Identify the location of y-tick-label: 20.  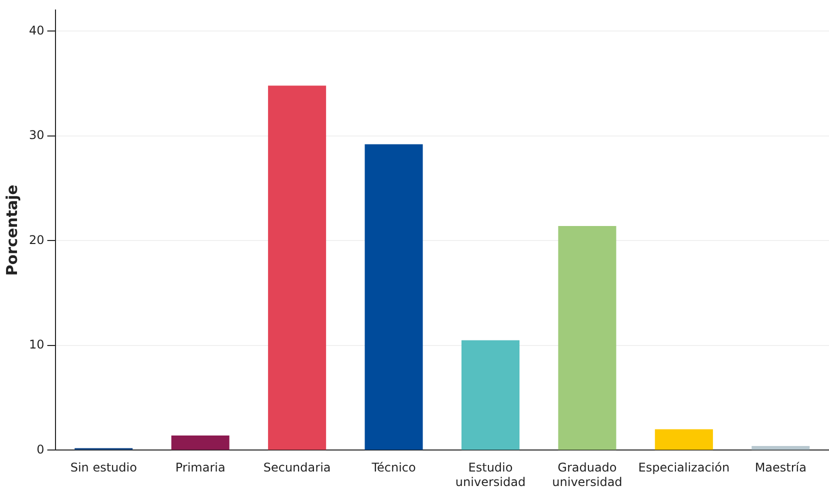
(36, 239).